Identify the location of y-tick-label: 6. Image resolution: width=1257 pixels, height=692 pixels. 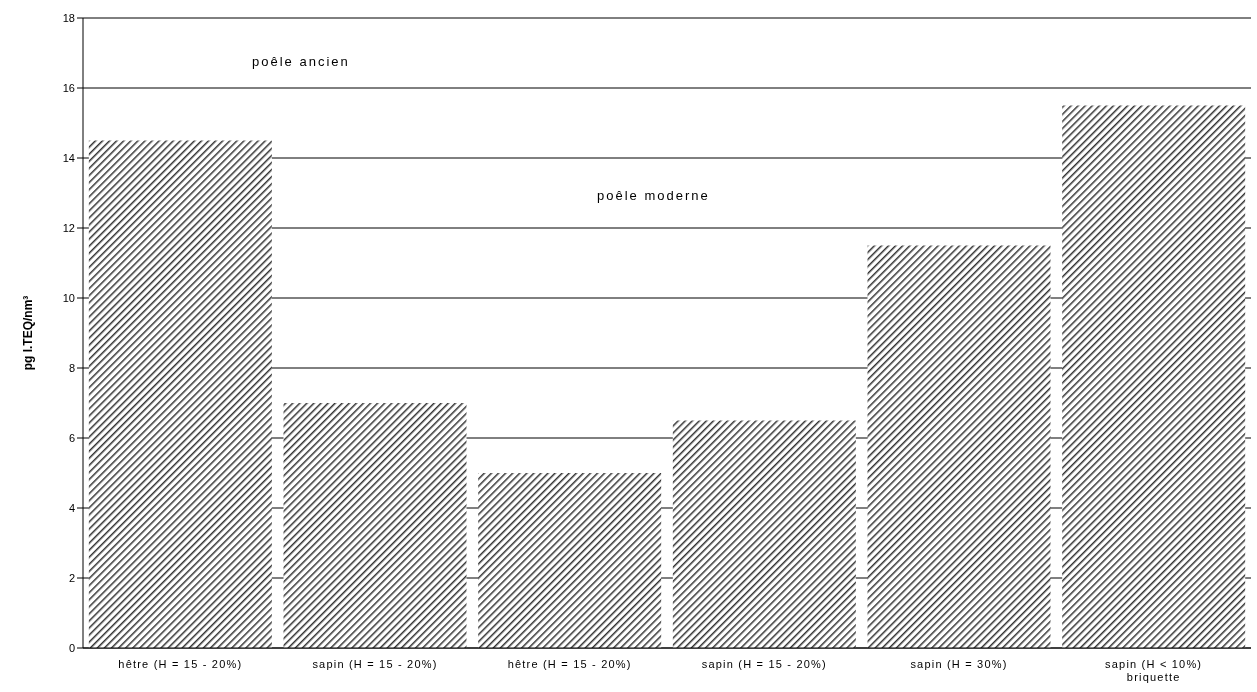
(71, 437).